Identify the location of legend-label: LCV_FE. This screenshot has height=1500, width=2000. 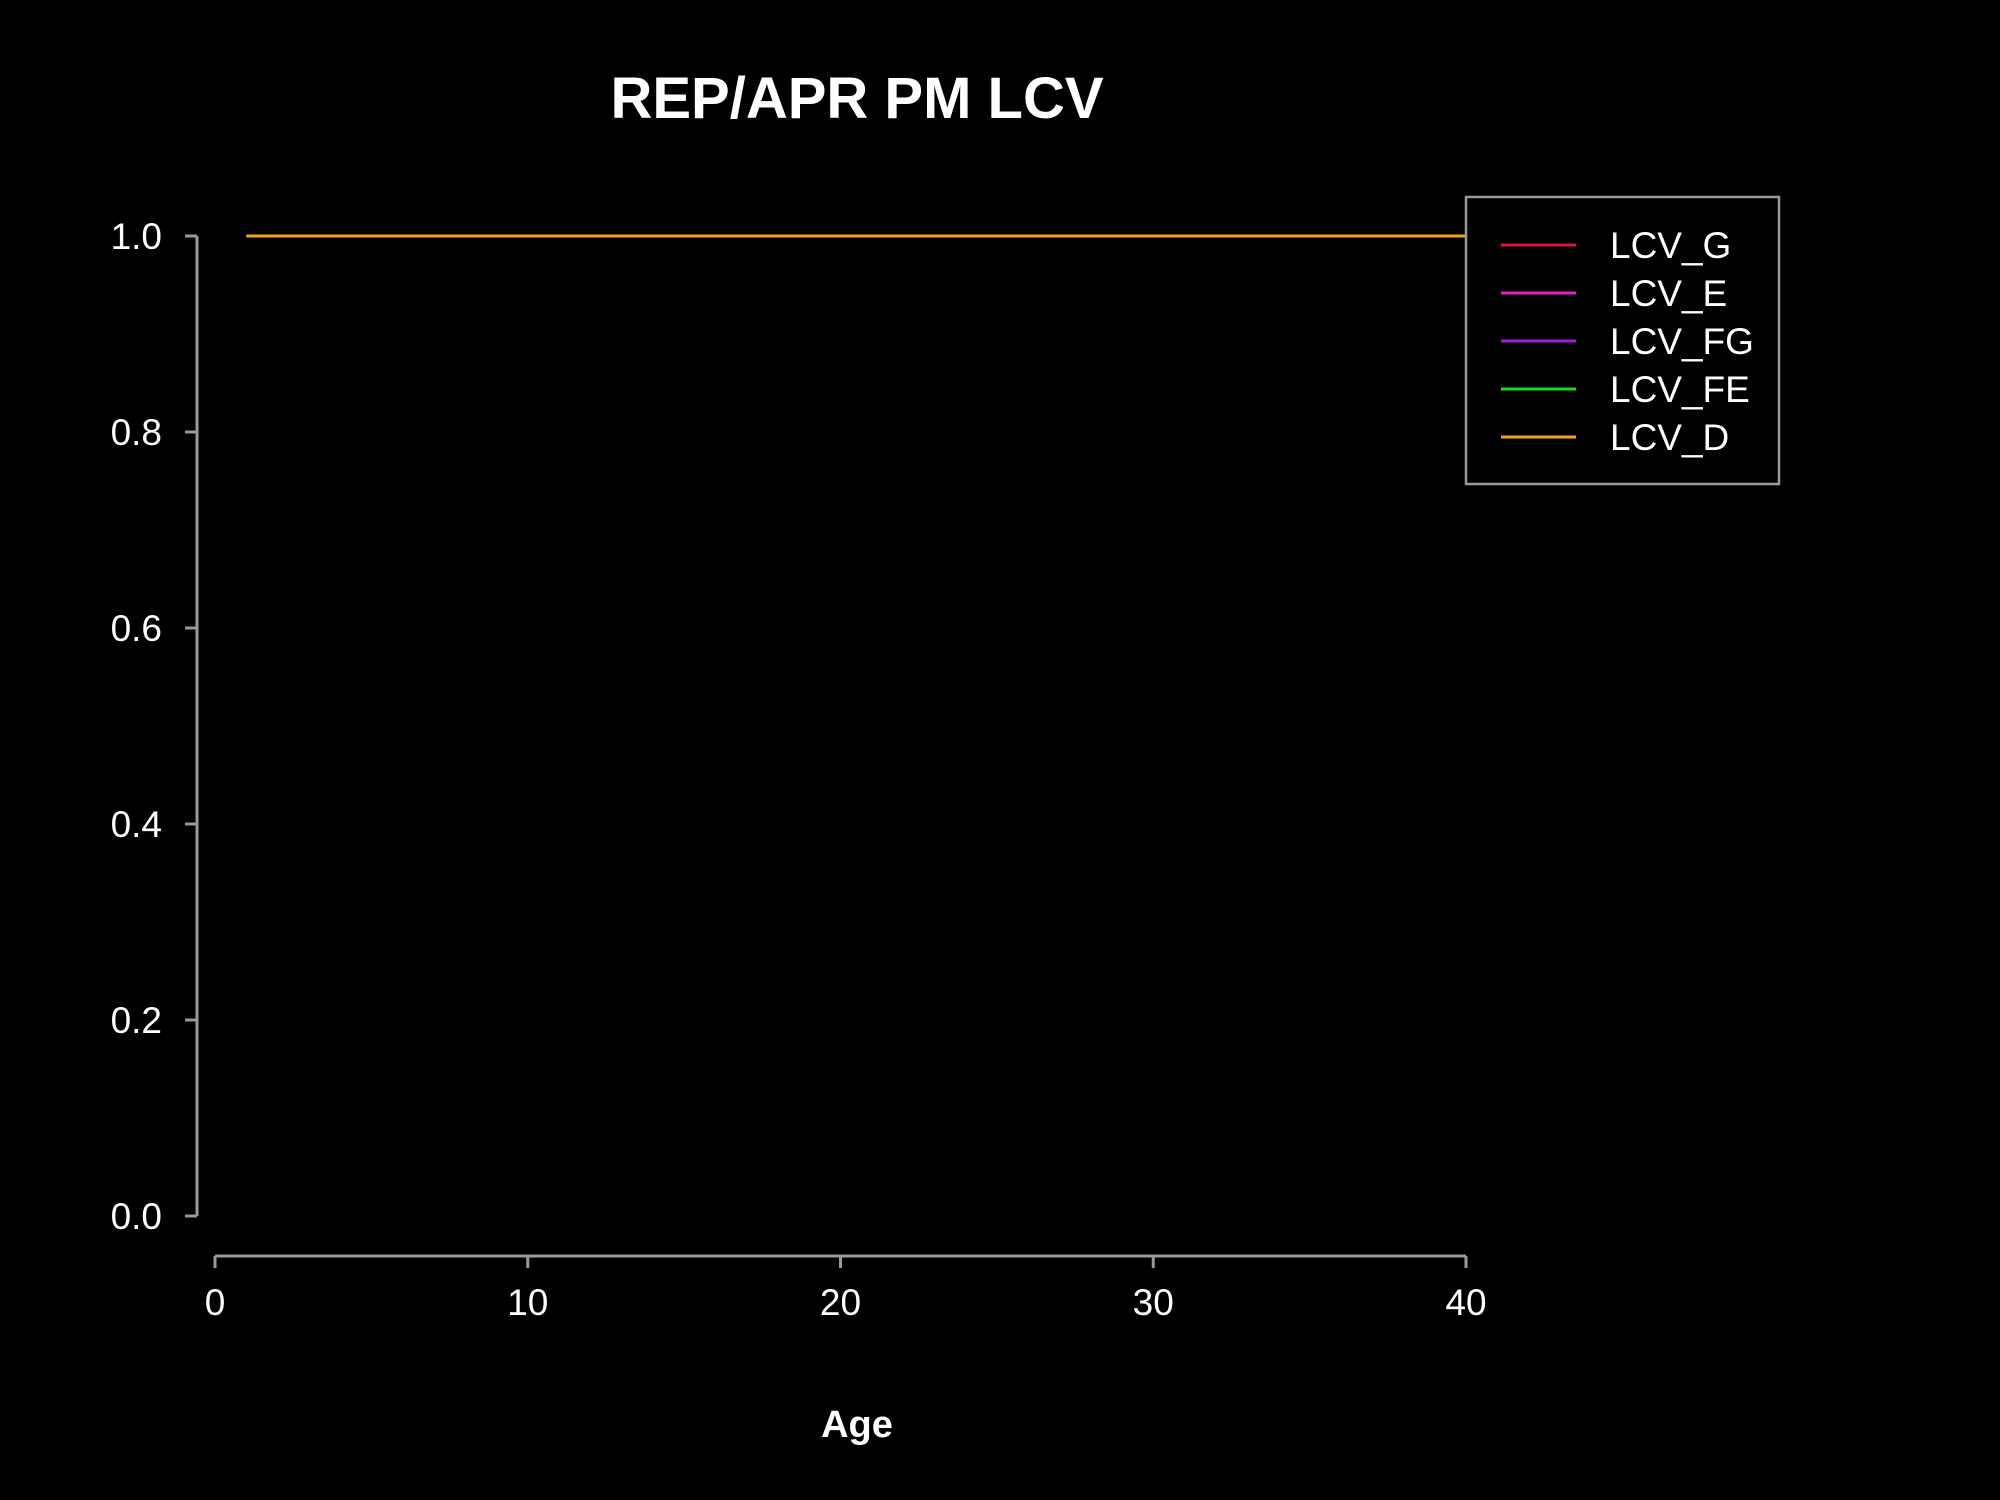
(1680, 389).